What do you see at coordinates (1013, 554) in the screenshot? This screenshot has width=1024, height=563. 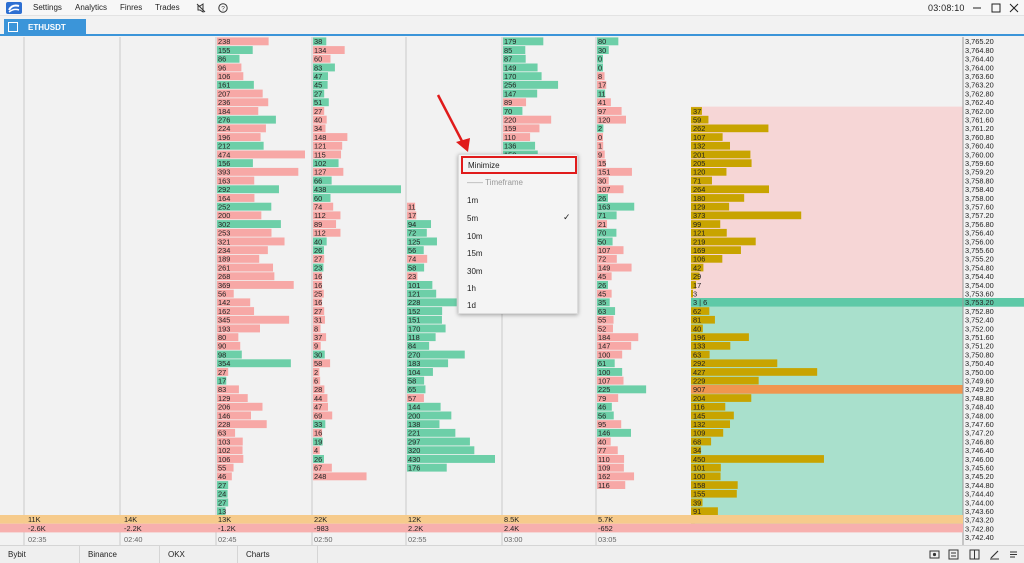 I see `list-icon` at bounding box center [1013, 554].